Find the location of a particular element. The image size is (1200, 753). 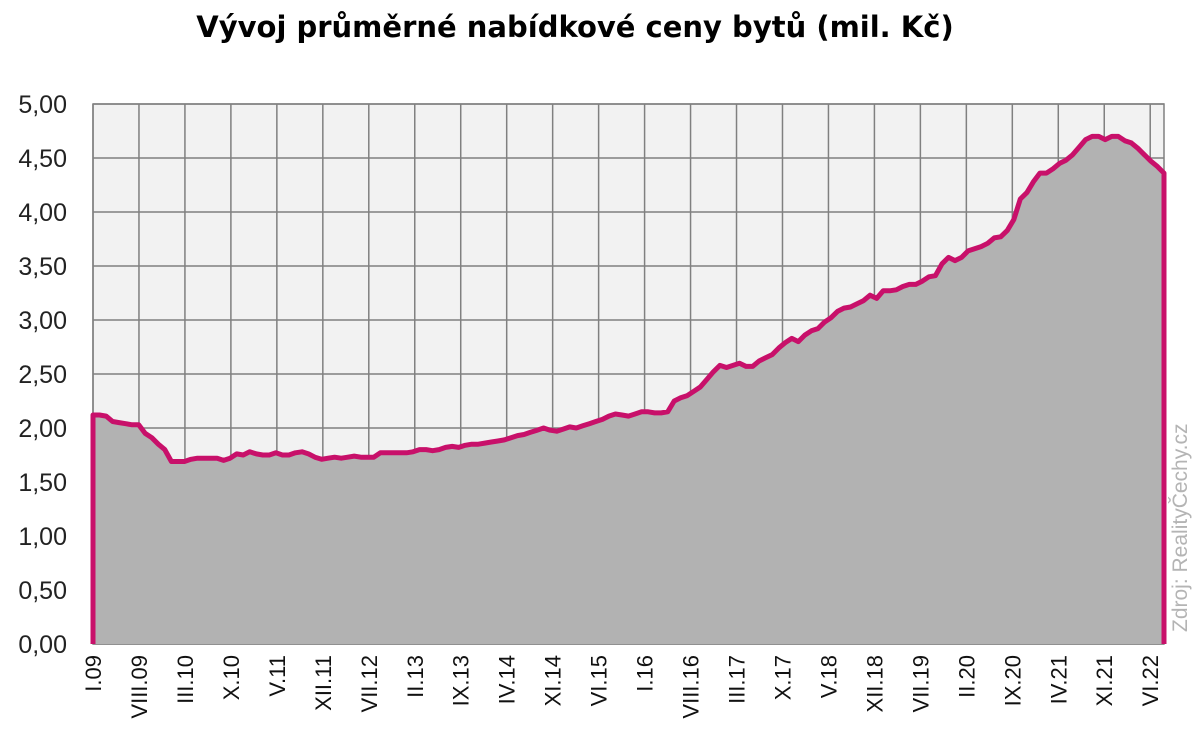

x-tick-label: X.10 is located at coordinates (231, 677).